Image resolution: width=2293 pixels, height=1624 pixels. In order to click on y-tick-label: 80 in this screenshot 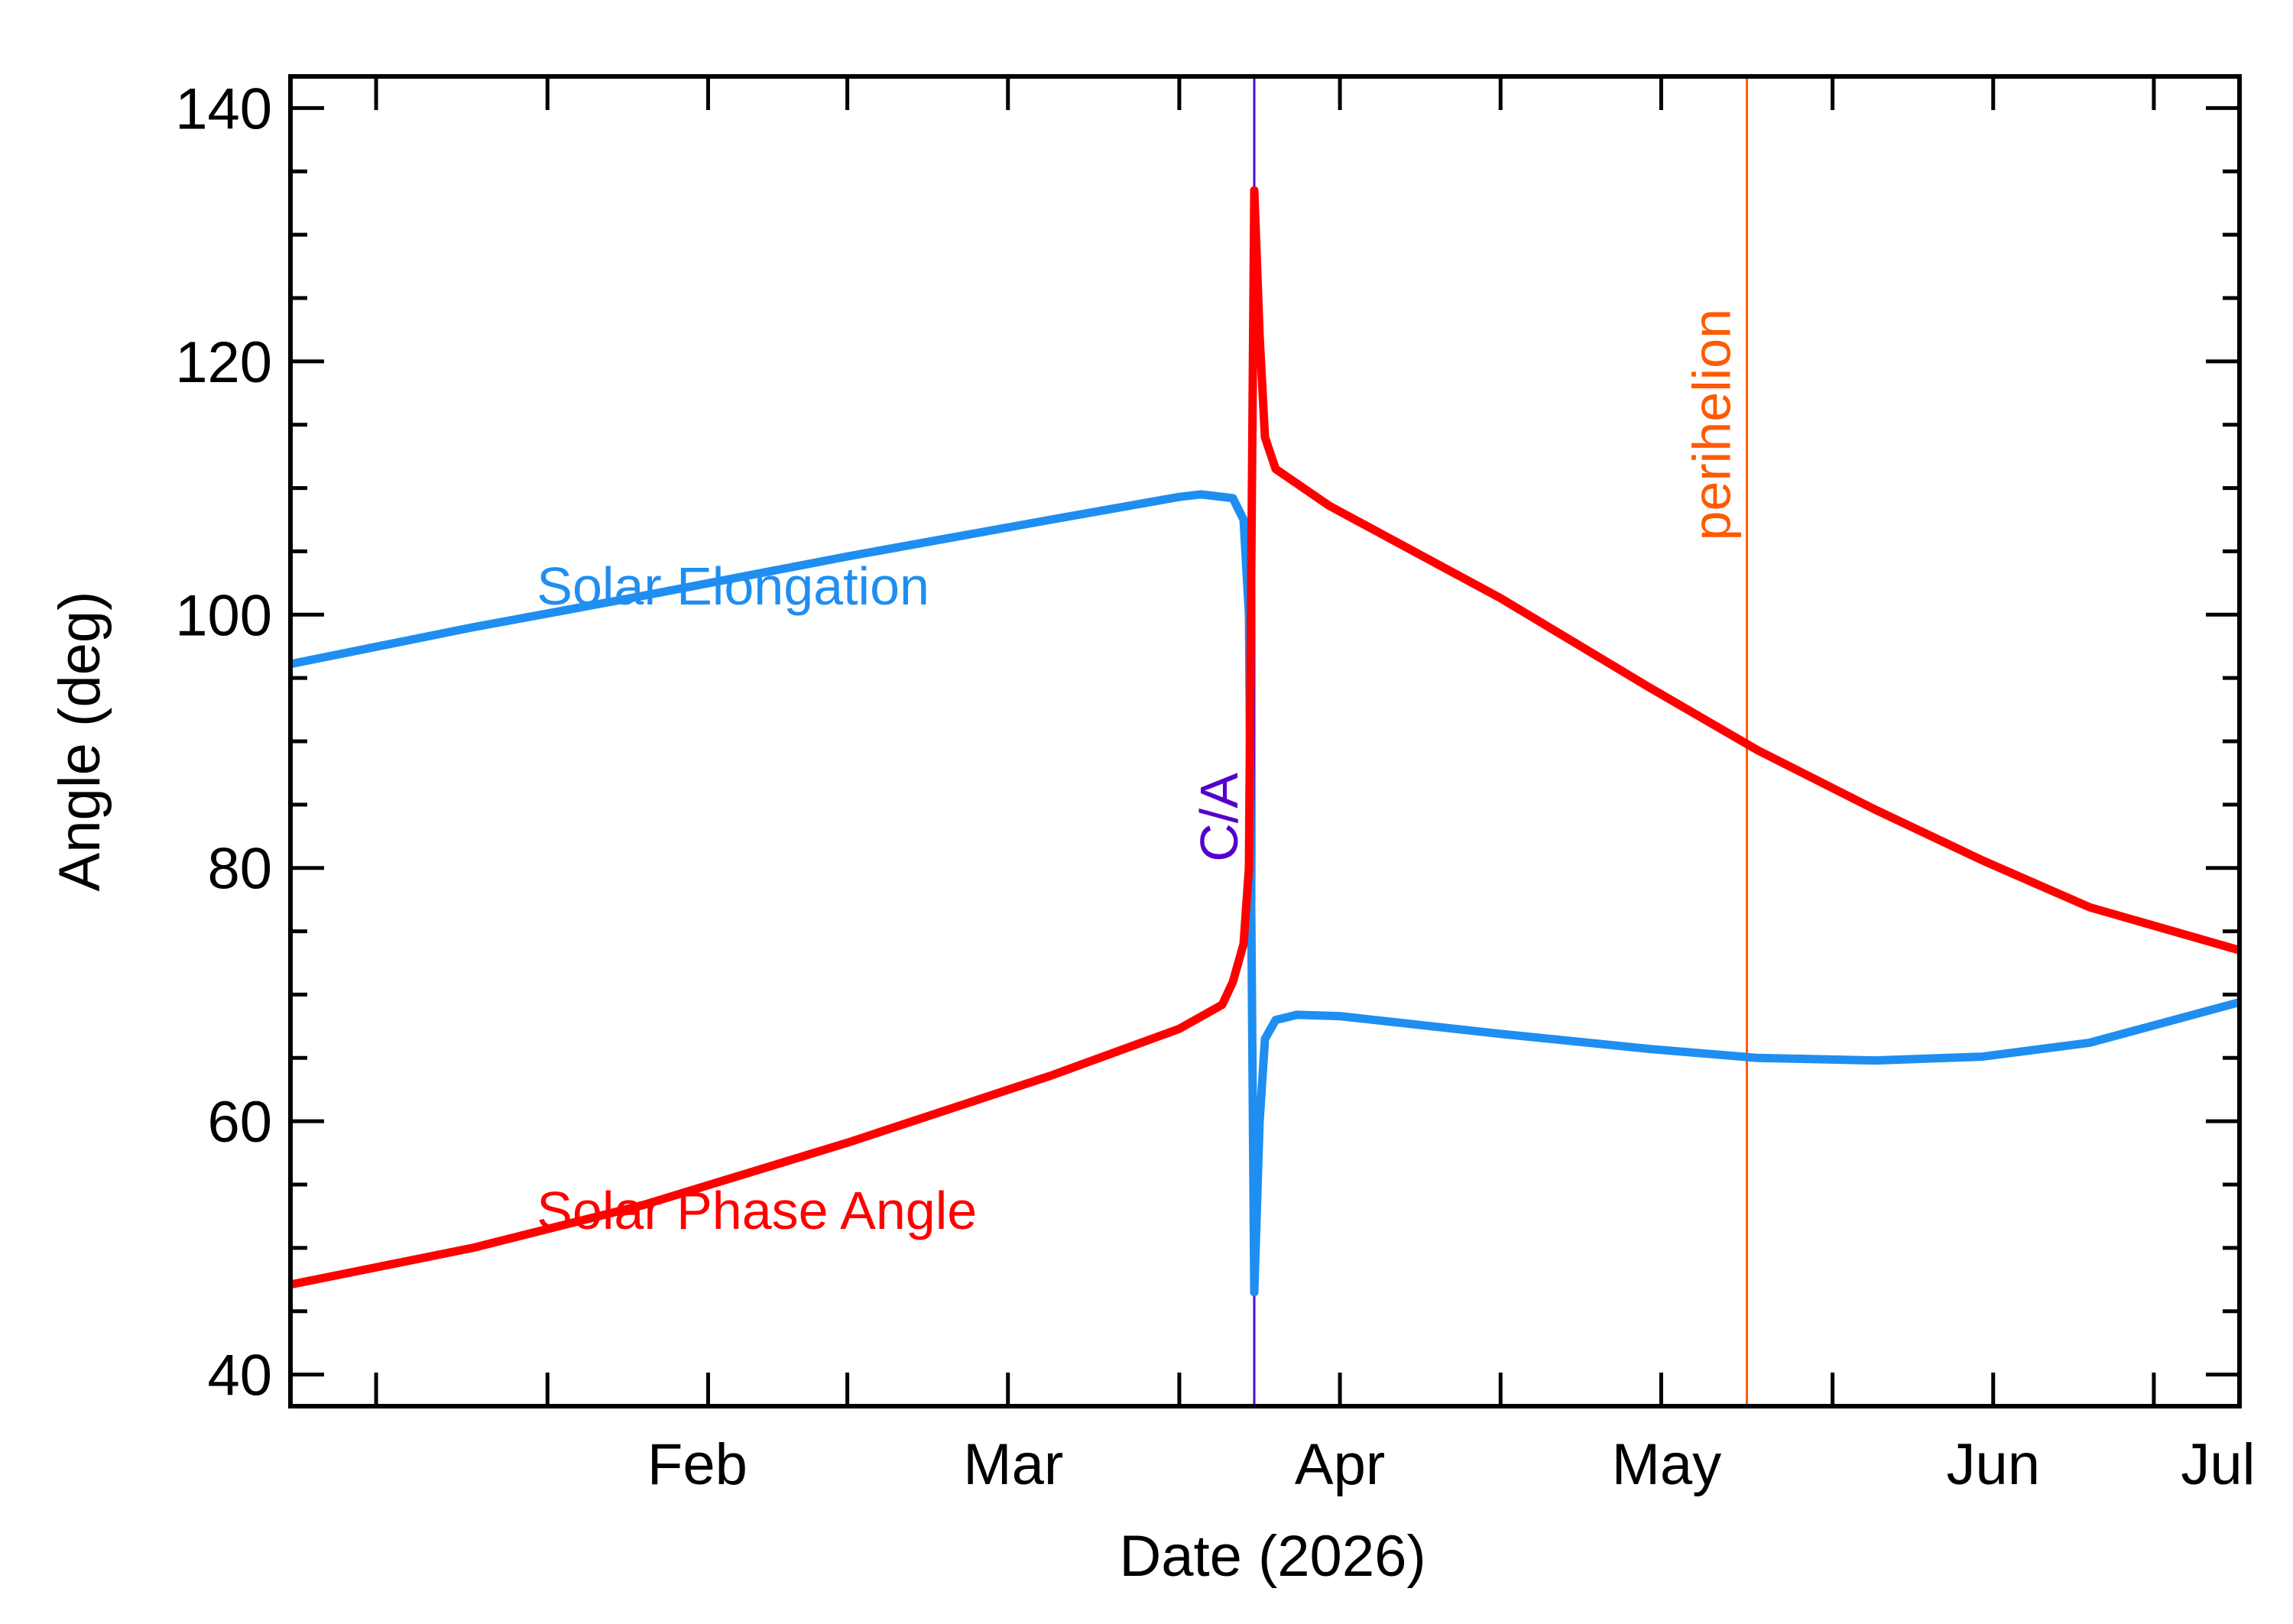, I will do `click(239, 869)`.